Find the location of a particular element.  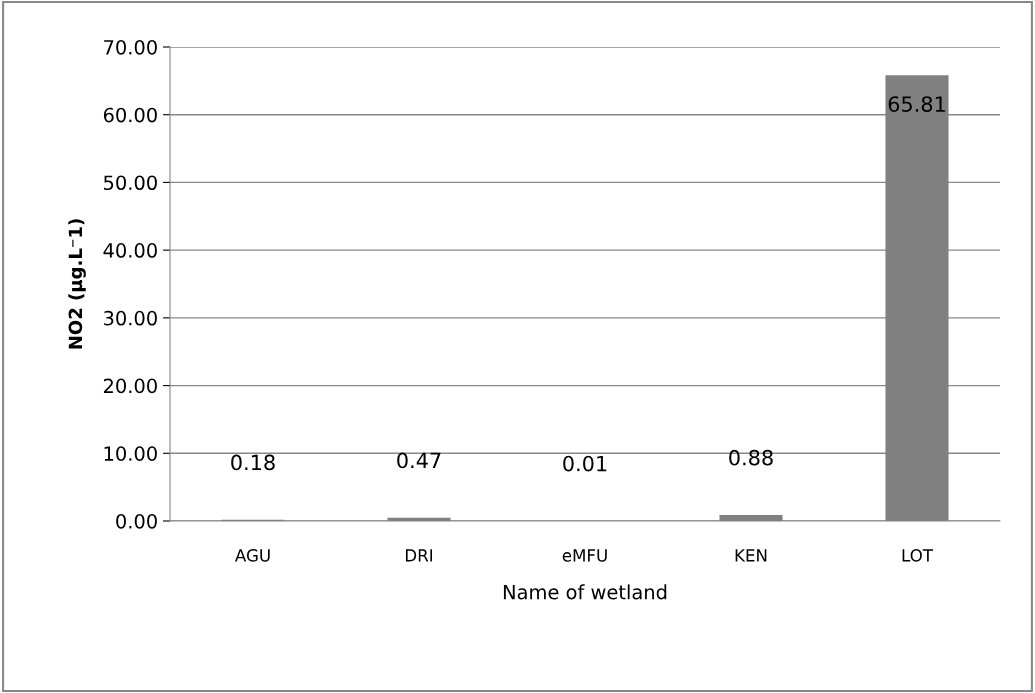

data-label: 0.18 is located at coordinates (253, 462).